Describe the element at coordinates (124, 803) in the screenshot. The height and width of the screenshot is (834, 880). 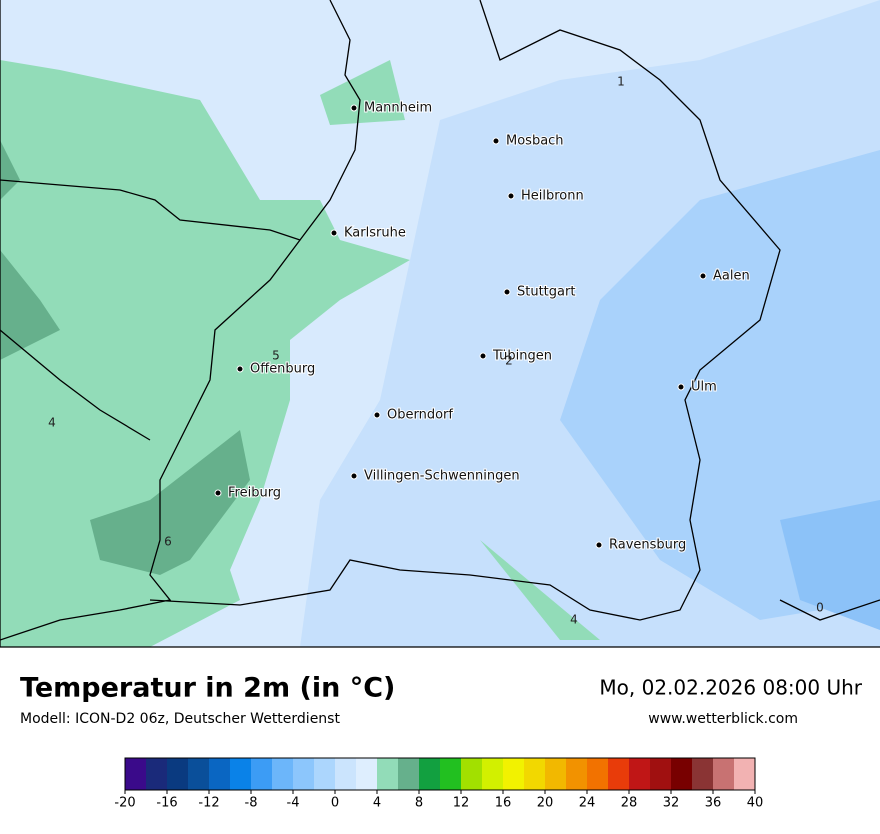
I see `legend-tick-label: -20` at that location.